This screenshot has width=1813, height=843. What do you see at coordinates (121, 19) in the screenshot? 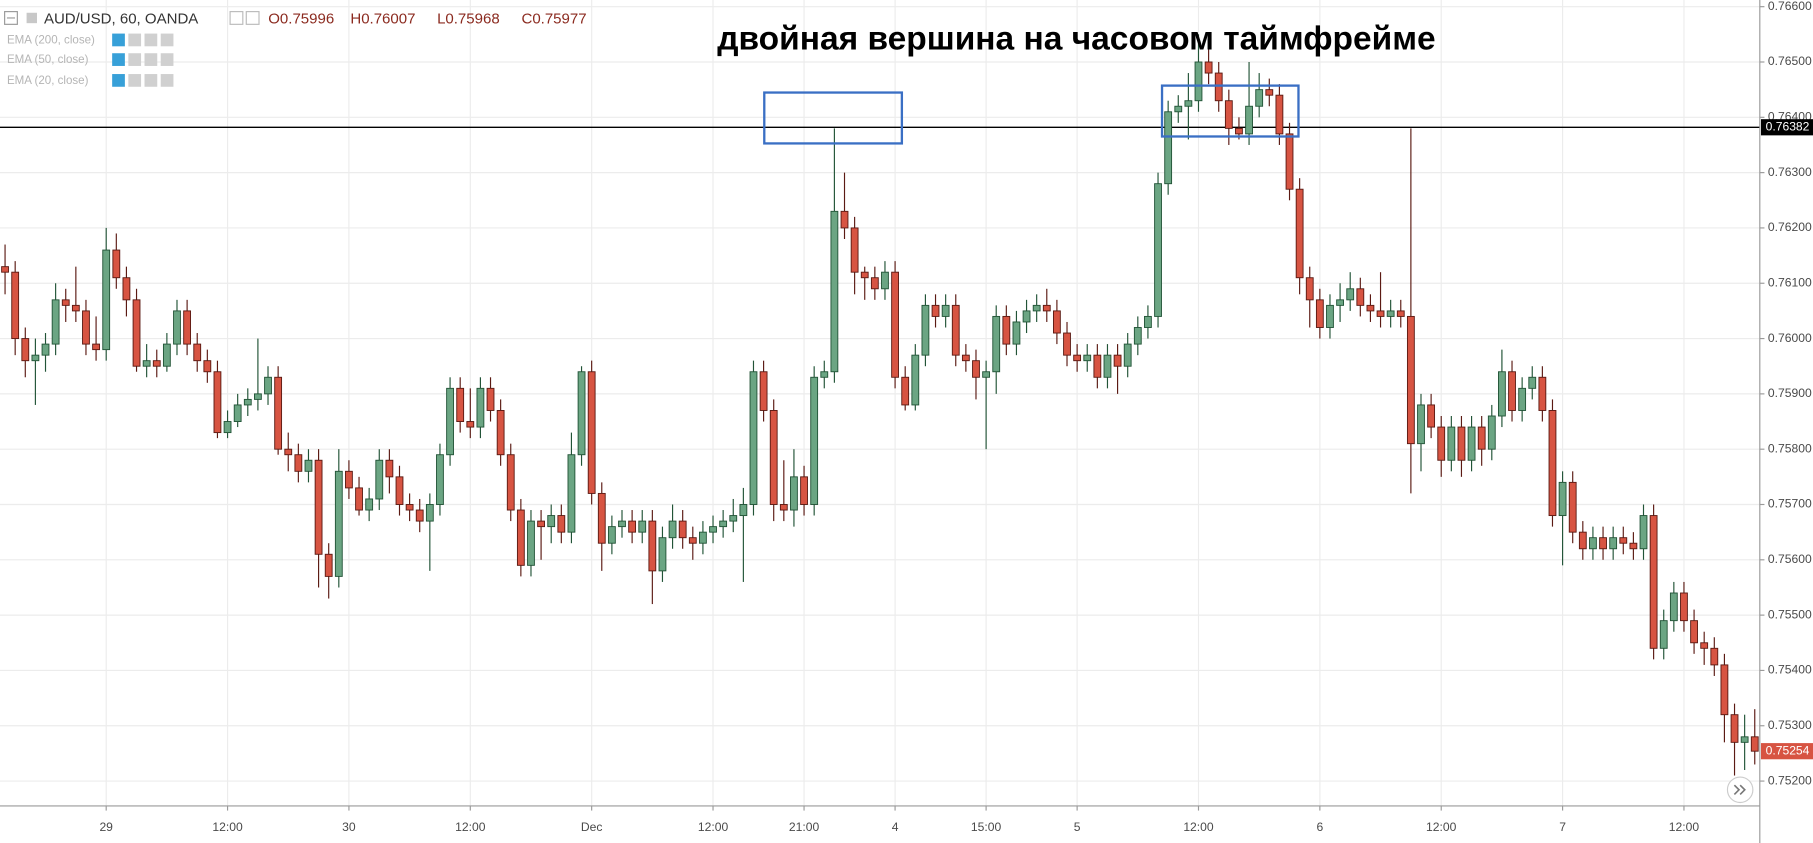
I see `symbol: AUD/USD, 60, OANDA` at bounding box center [121, 19].